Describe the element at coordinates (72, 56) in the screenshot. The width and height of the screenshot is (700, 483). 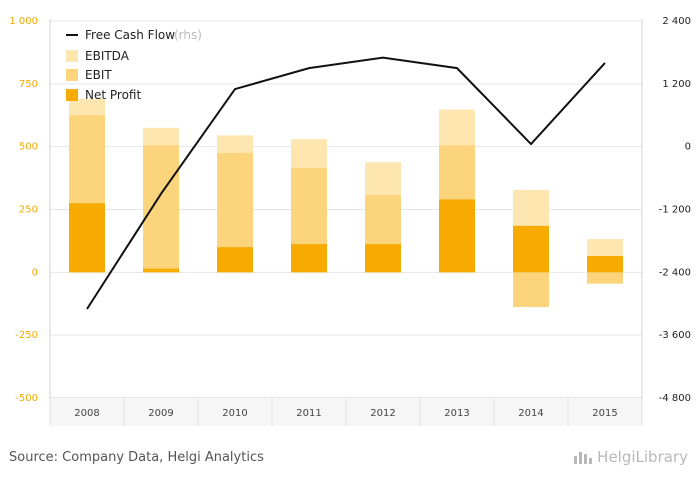
I see `legend-swatch-ebitda` at that location.